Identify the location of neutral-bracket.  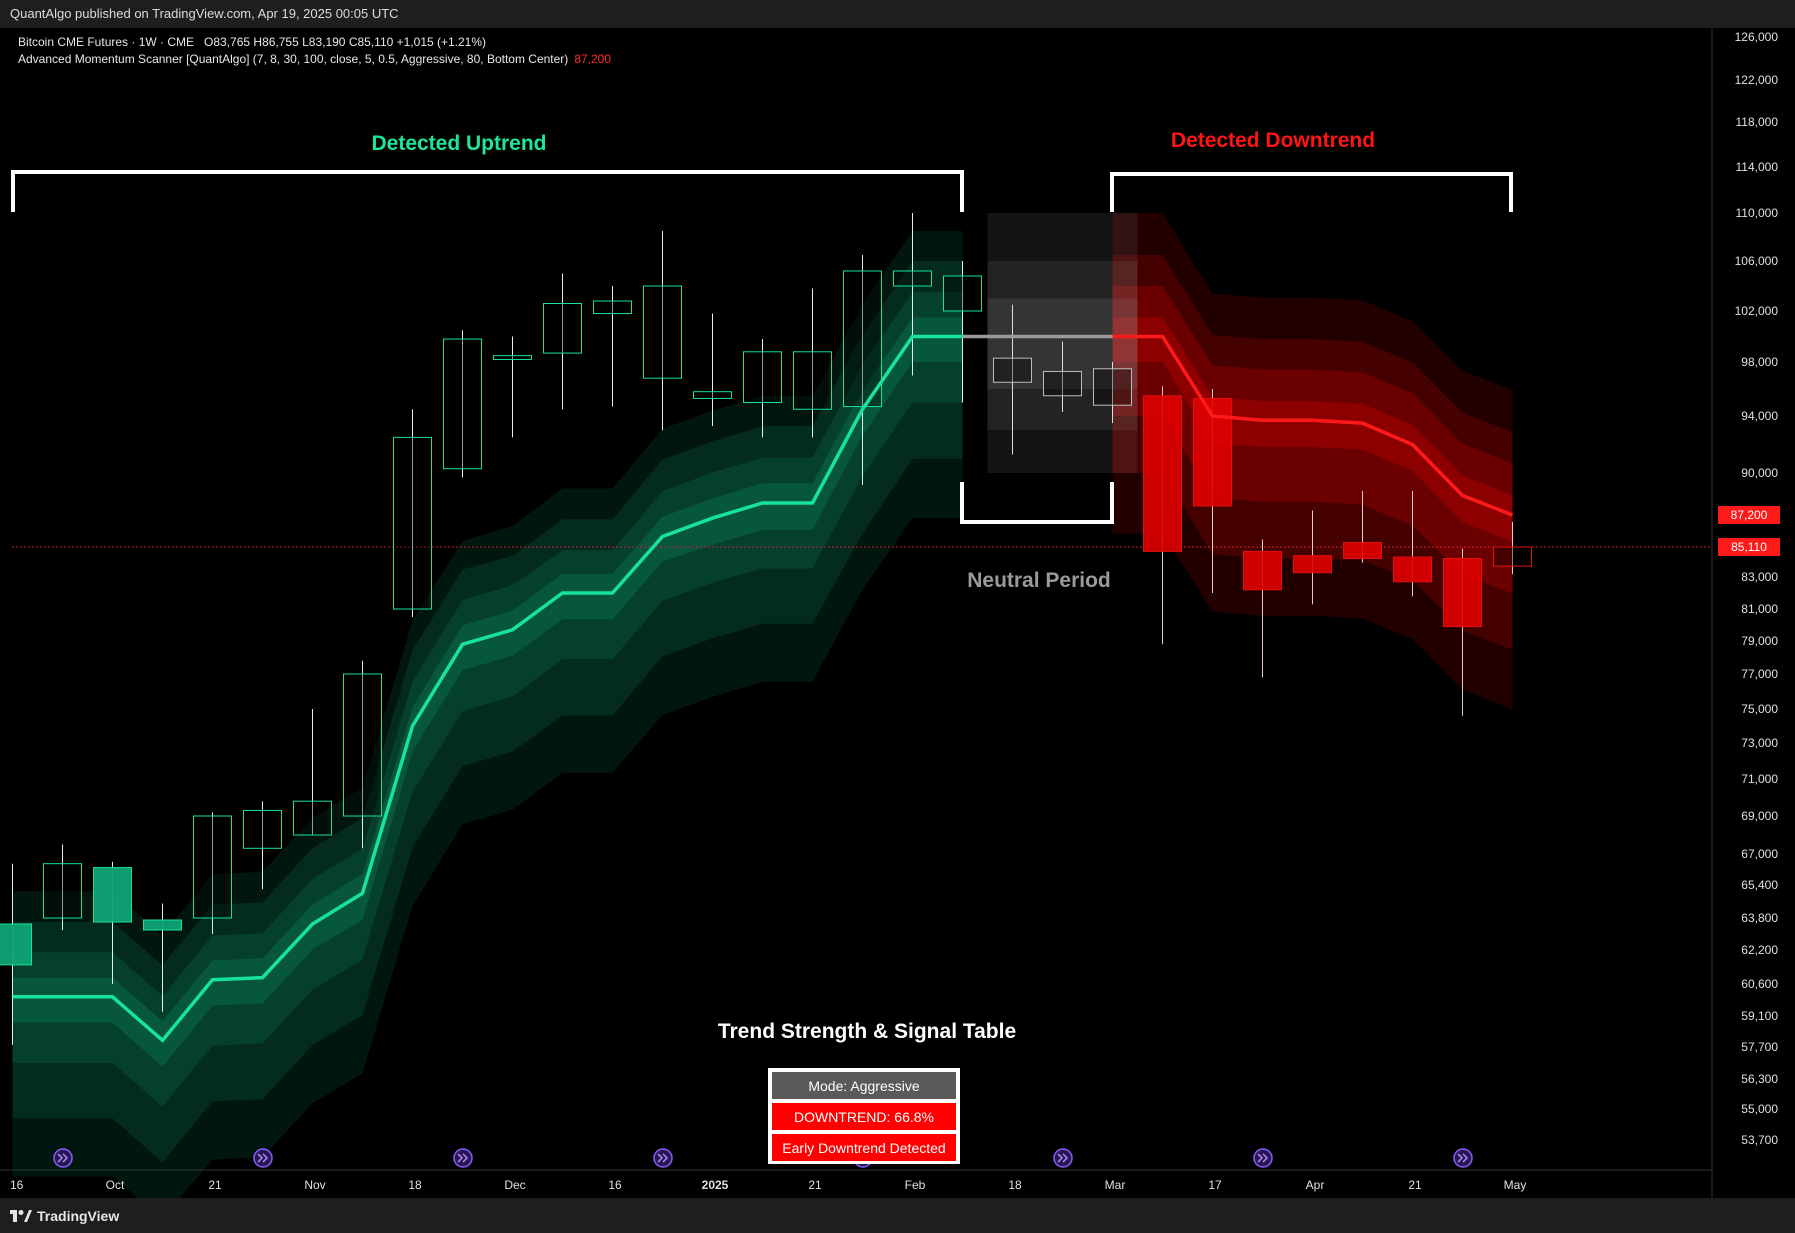
(1037, 503).